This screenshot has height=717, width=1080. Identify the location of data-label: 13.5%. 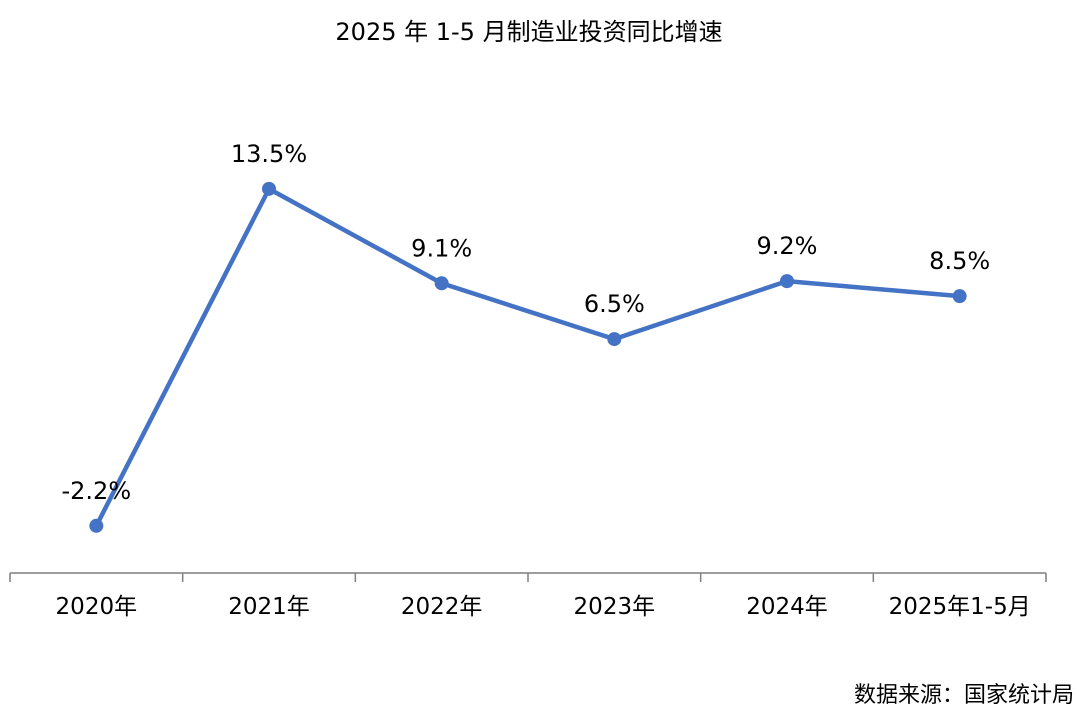
(269, 154).